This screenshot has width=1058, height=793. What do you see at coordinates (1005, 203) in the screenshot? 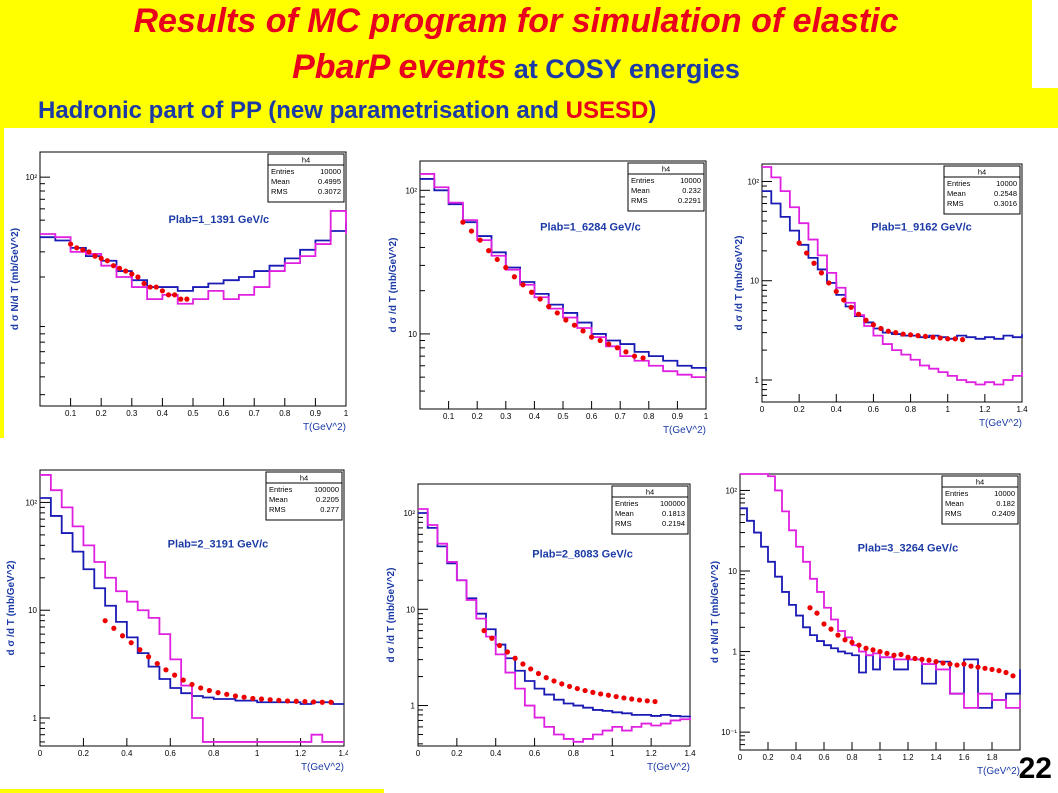
I see `stats-value: 0.3016` at bounding box center [1005, 203].